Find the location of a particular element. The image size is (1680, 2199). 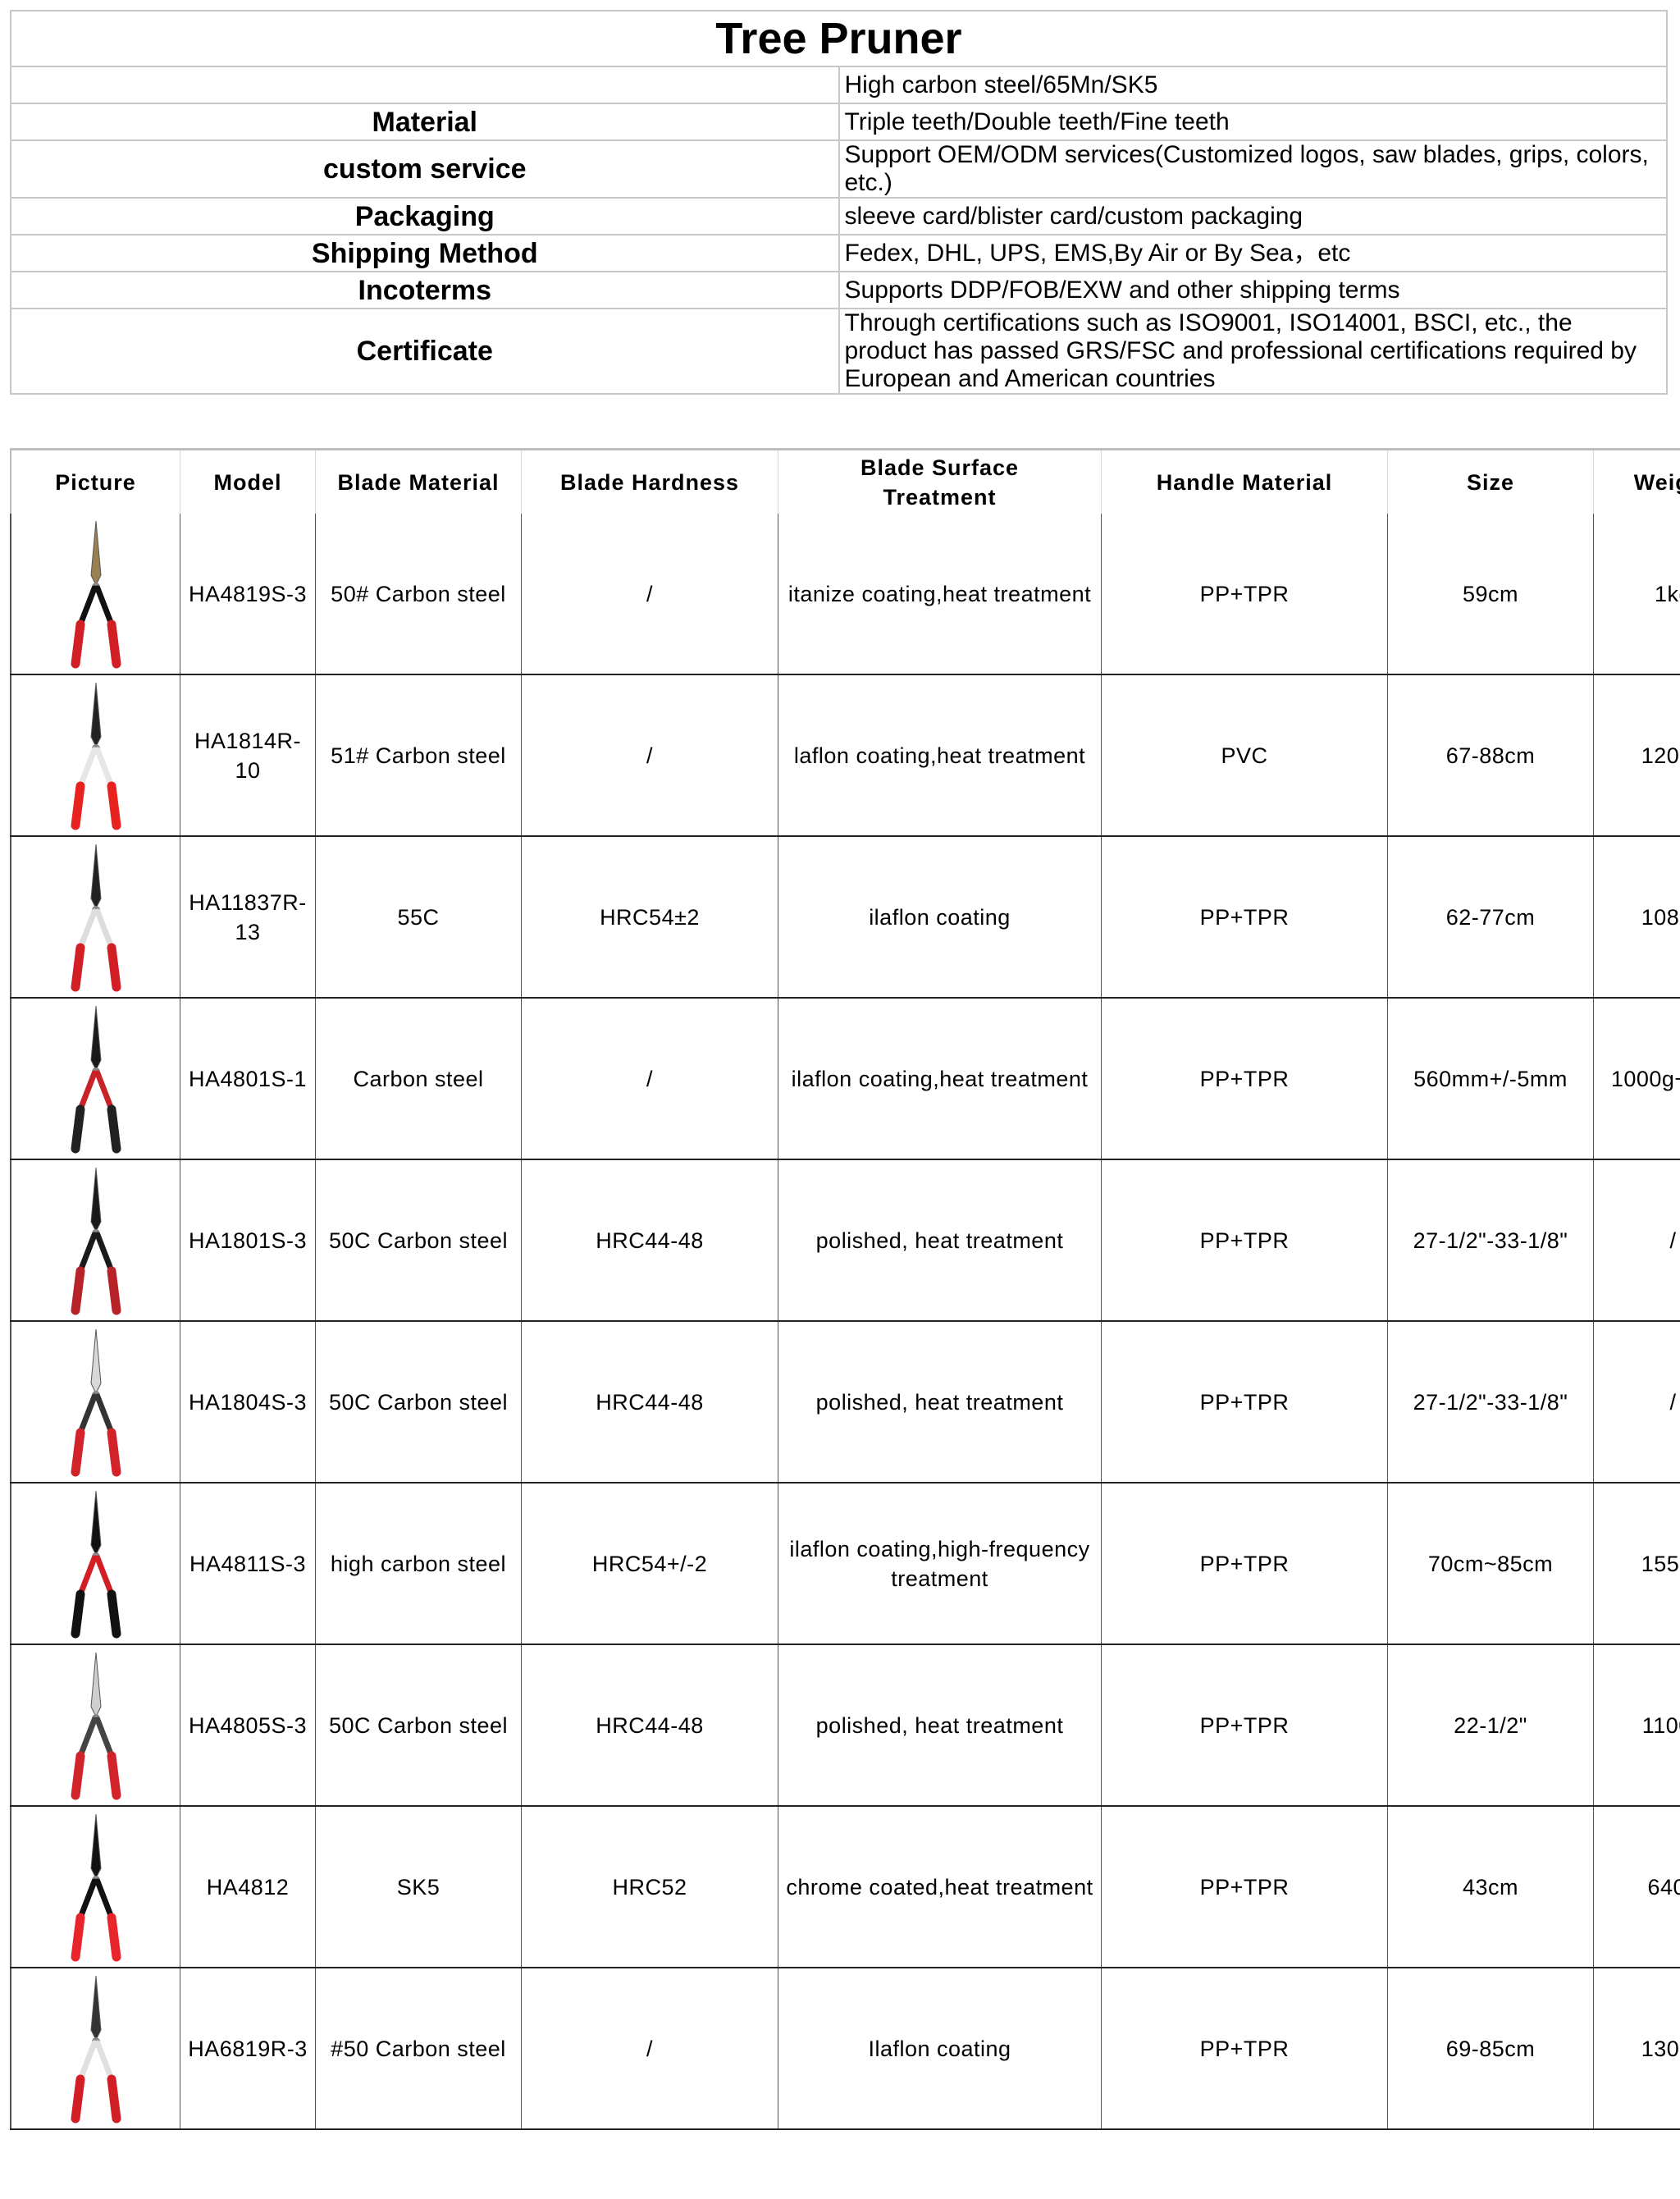

model-cell: HA11837R-13 is located at coordinates (248, 917).